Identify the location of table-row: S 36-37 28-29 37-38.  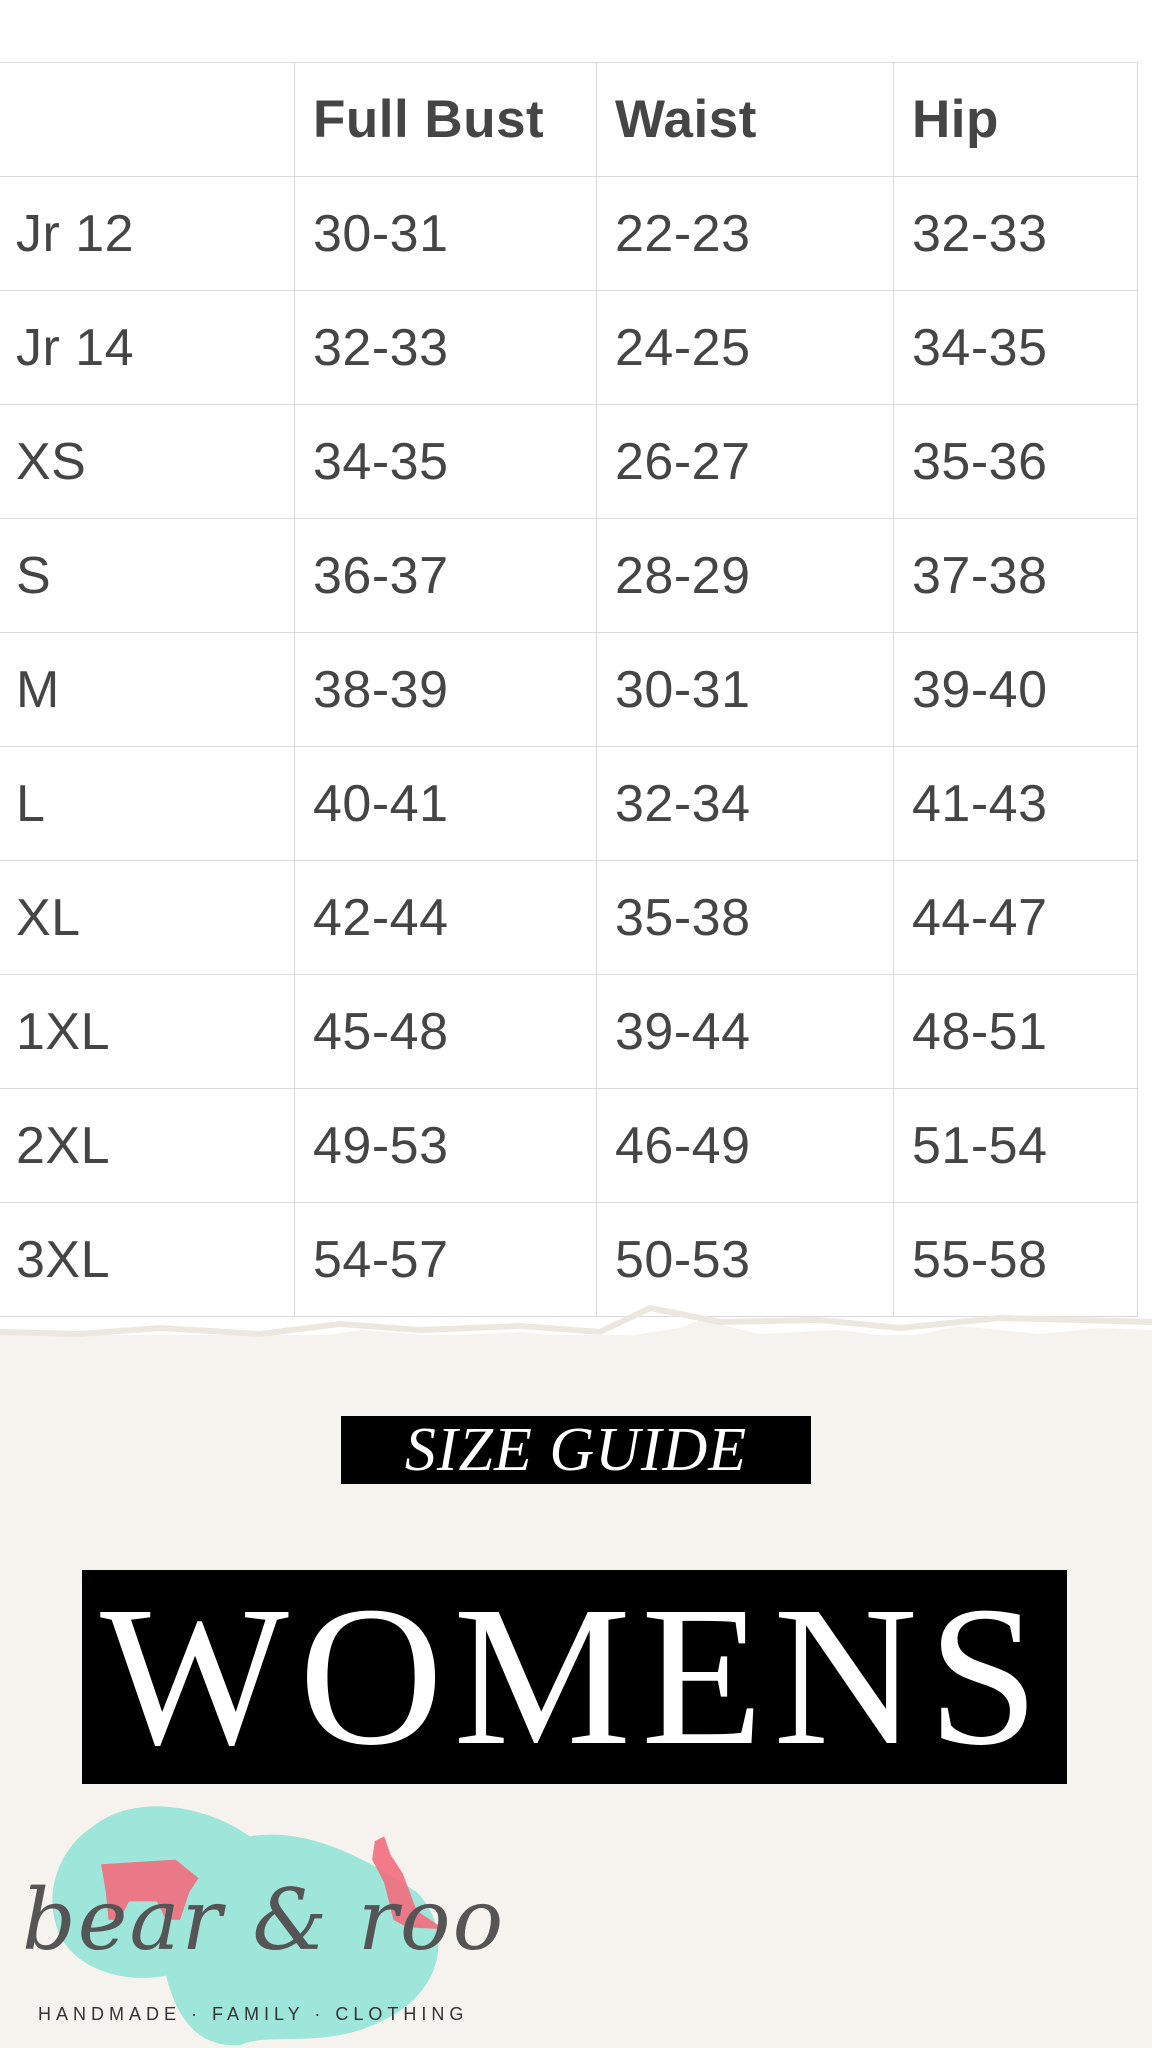
(569, 575).